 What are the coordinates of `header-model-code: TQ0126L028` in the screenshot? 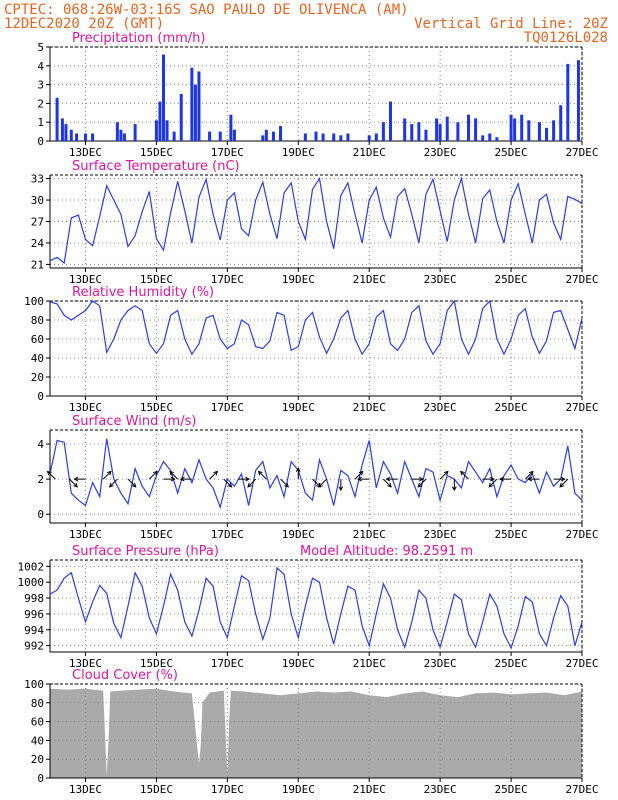 It's located at (566, 38).